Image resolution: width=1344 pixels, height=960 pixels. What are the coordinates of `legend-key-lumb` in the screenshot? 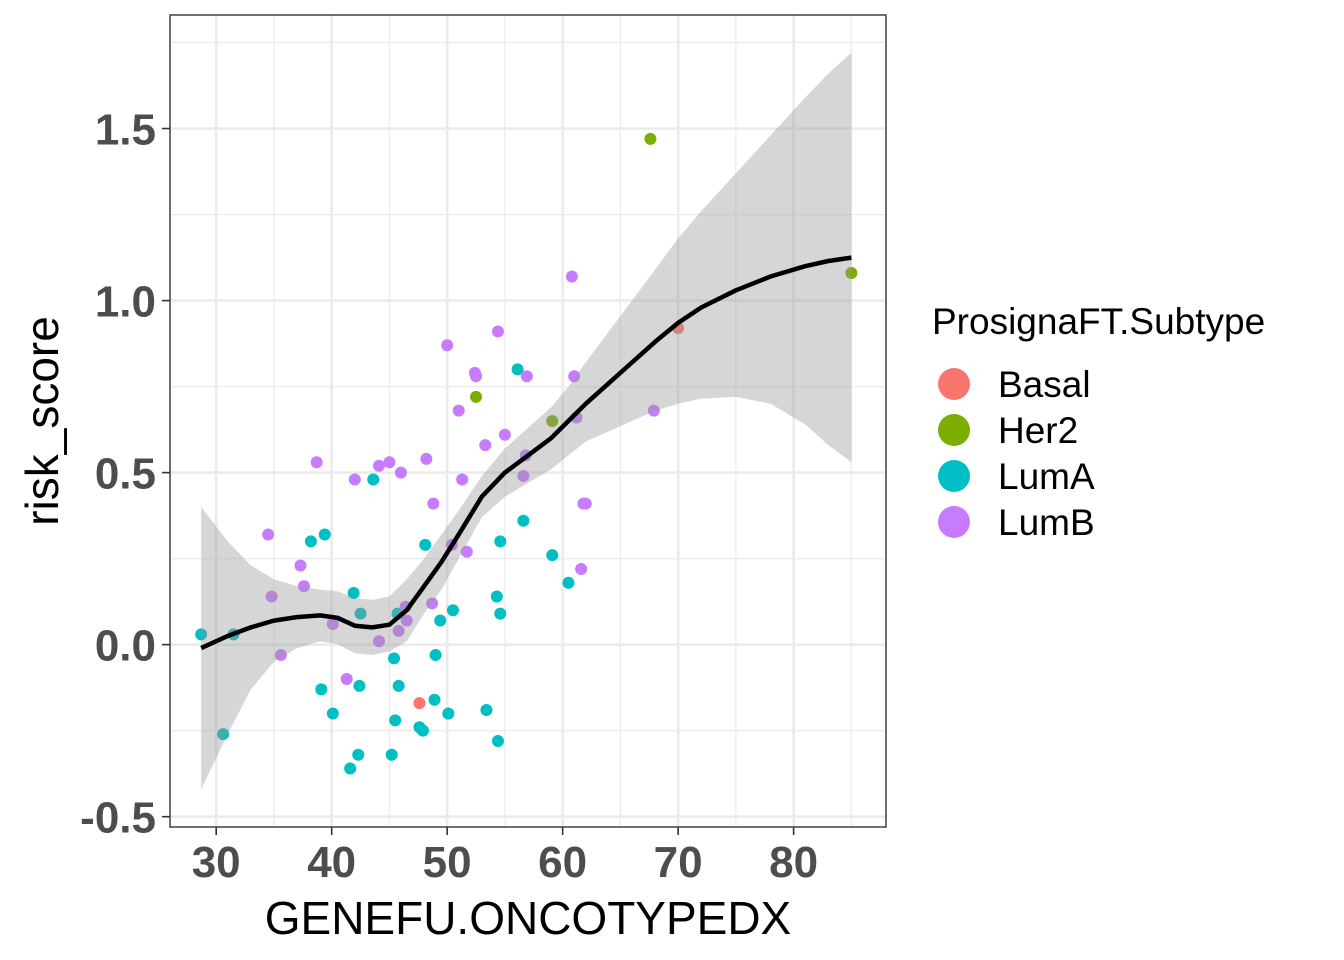 It's located at (954, 522).